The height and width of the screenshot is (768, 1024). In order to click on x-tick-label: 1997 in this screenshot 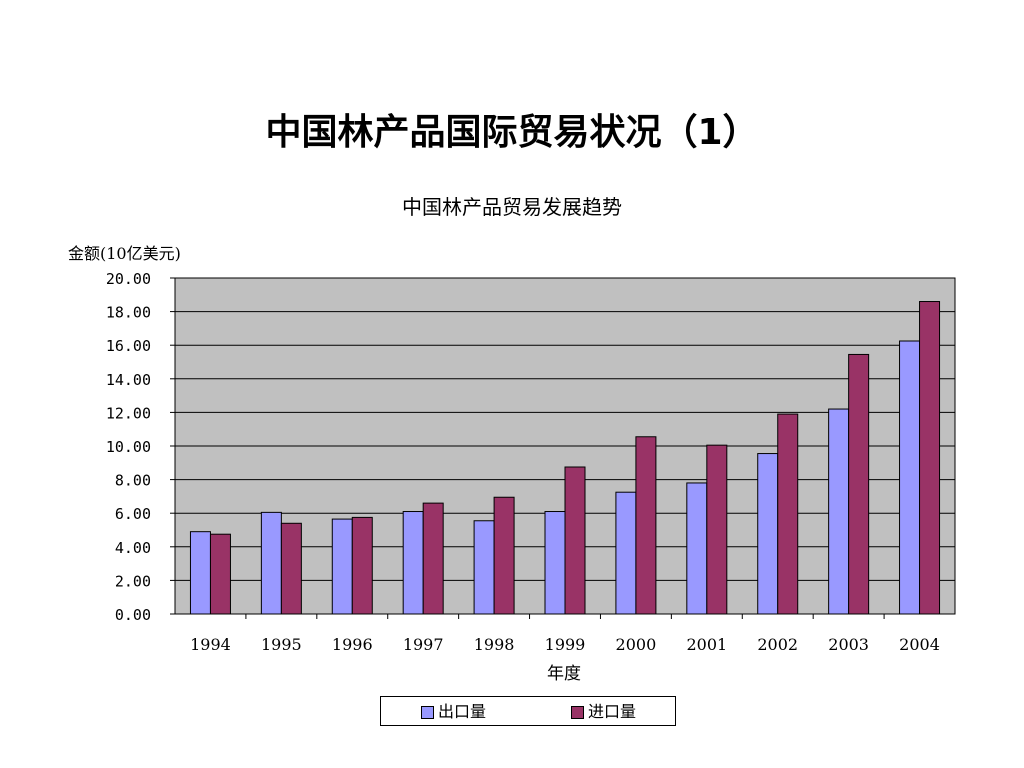, I will do `click(423, 644)`.